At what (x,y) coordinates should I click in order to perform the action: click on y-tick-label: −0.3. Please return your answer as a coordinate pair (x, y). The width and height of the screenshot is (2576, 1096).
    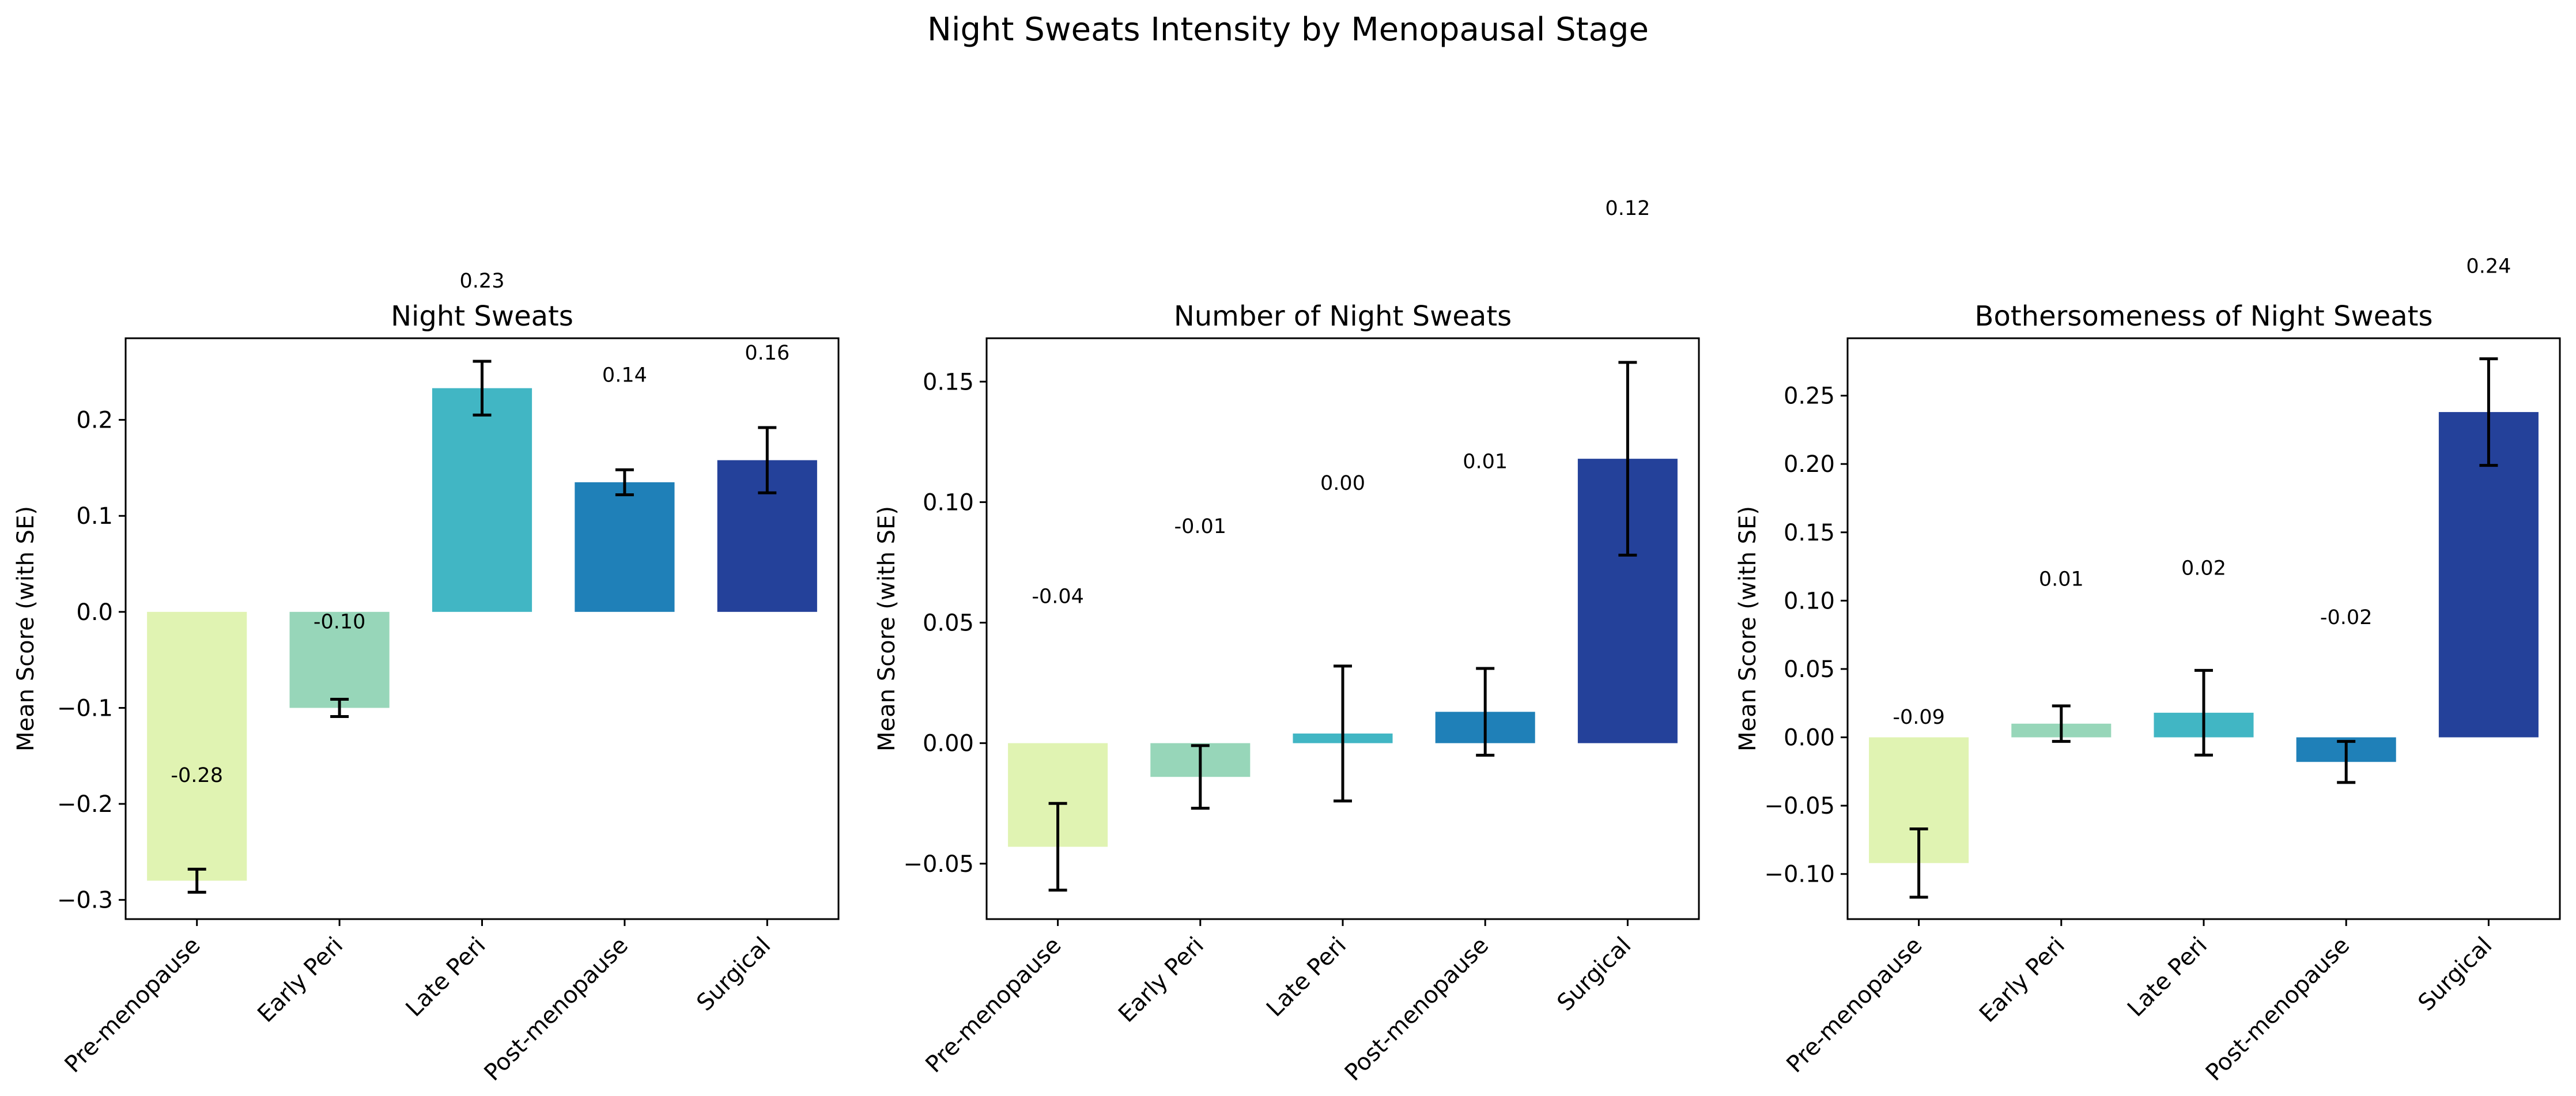
    Looking at the image, I should click on (85, 900).